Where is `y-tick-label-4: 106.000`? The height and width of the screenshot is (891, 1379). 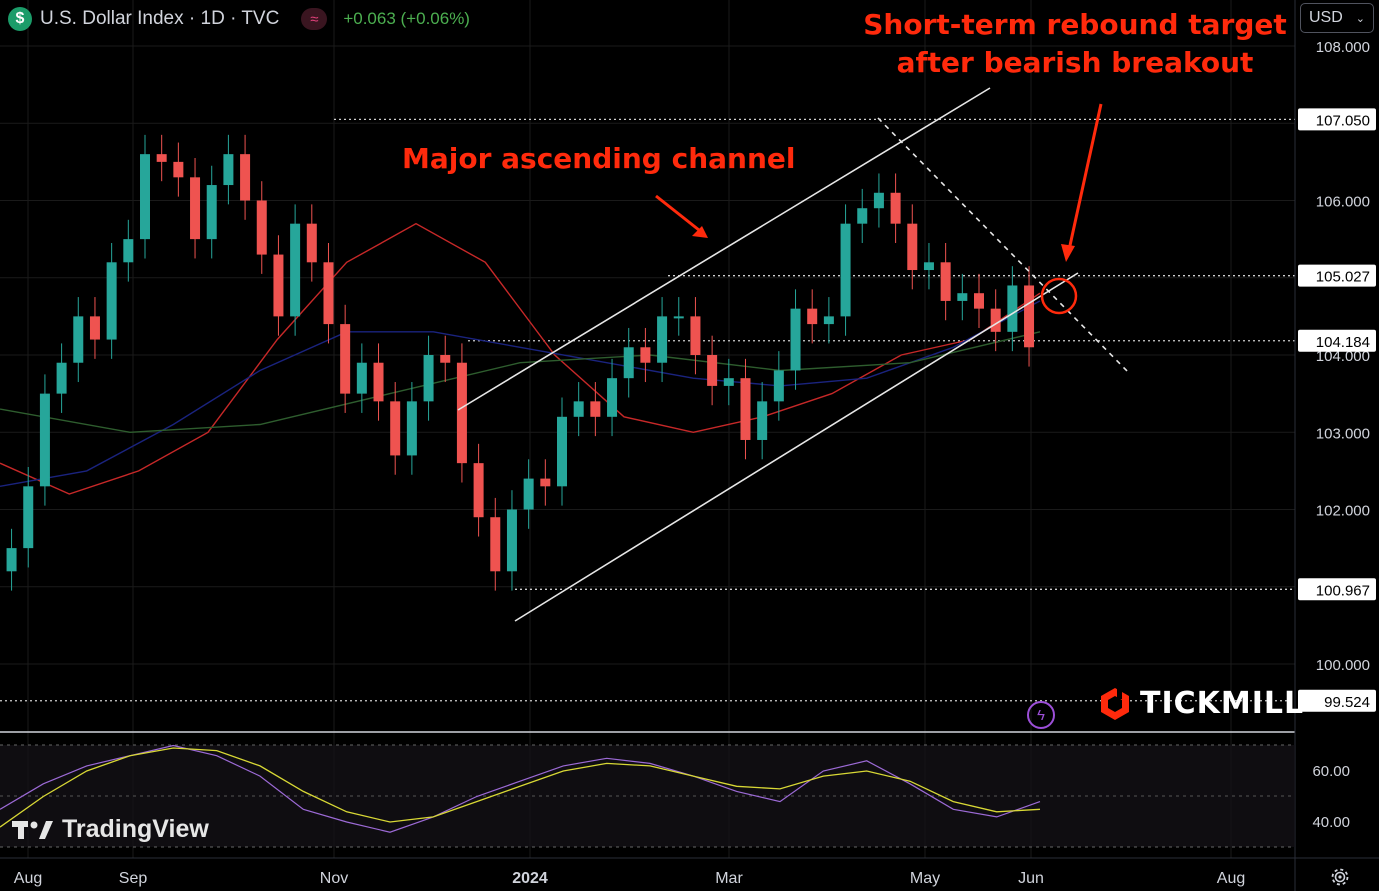
y-tick-label-4: 106.000 is located at coordinates (1343, 202).